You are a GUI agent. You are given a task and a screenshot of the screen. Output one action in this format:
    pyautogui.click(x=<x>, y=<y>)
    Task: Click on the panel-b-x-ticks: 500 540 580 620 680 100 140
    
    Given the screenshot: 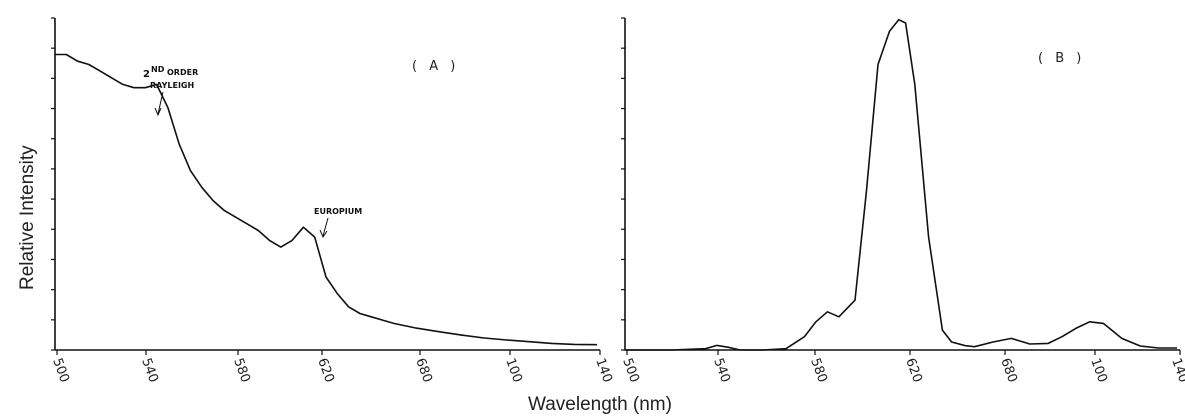 What is the action you would take?
    pyautogui.click(x=902, y=367)
    